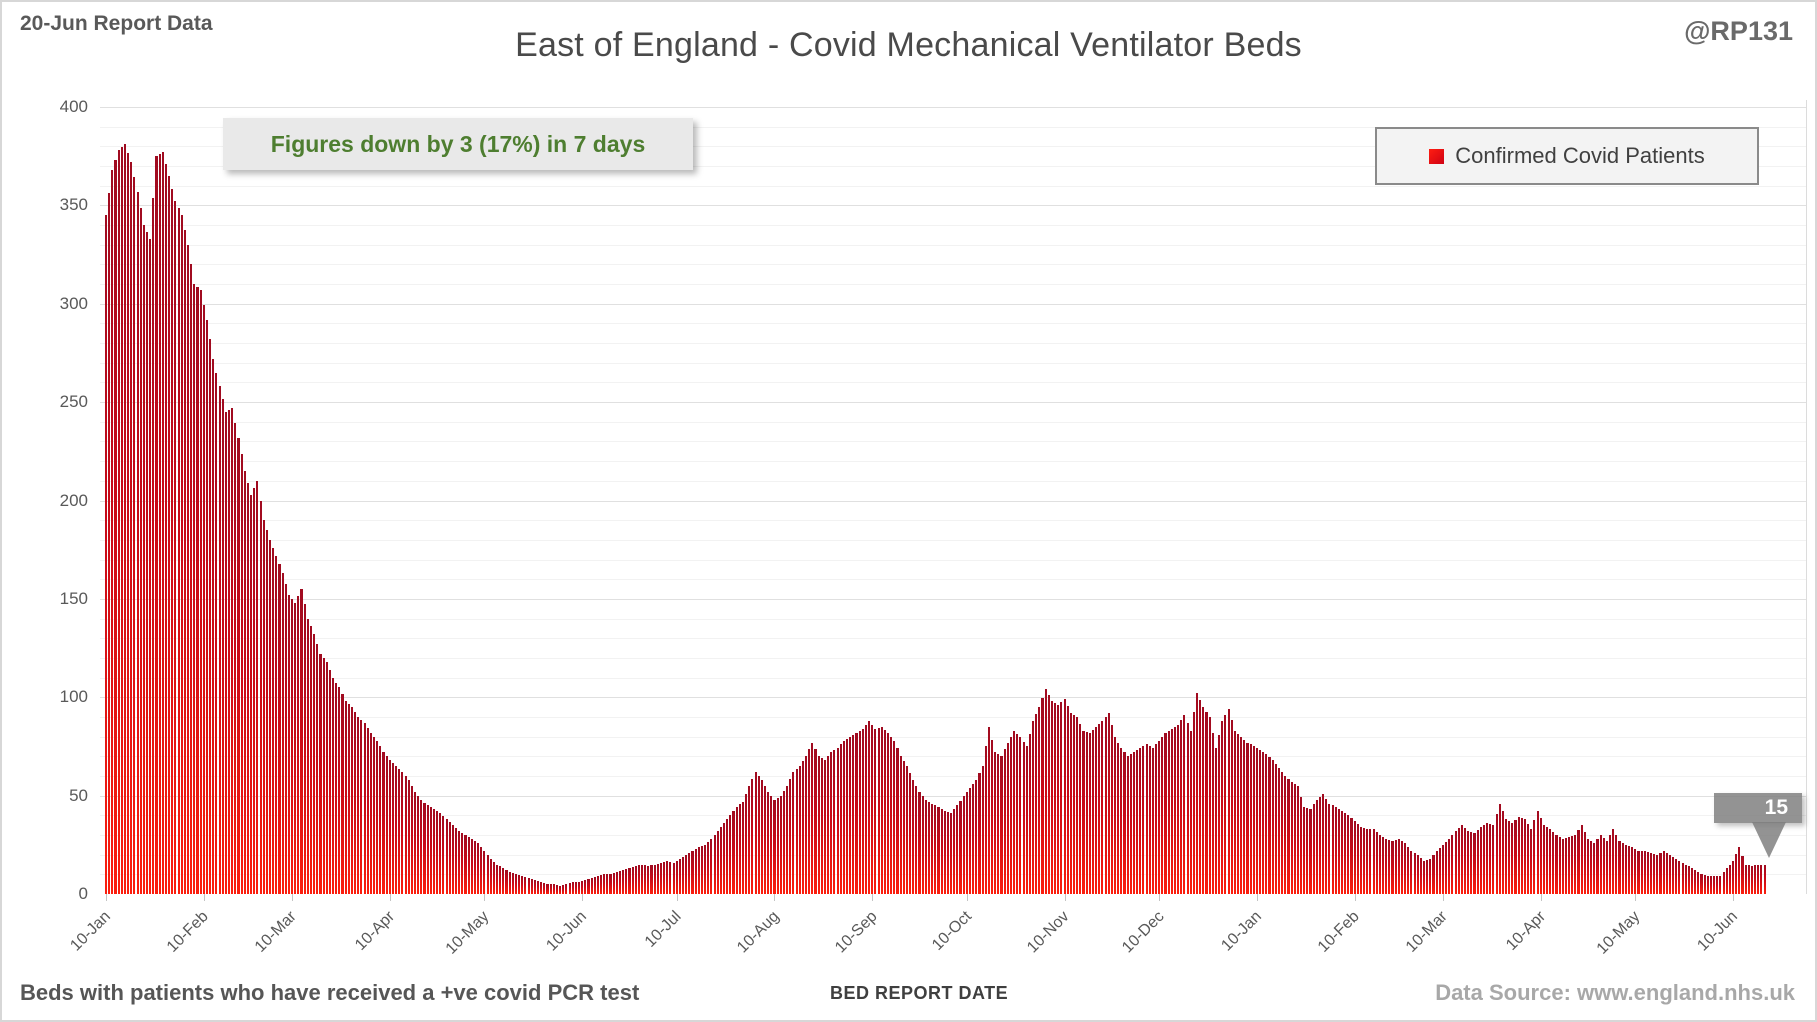 The image size is (1817, 1022). Describe the element at coordinates (1776, 807) in the screenshot. I see `last-value-text: 15` at that location.